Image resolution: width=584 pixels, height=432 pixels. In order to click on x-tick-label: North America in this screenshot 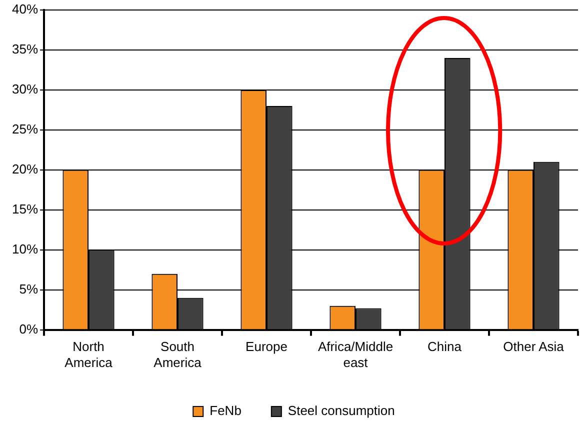, I will do `click(89, 354)`.